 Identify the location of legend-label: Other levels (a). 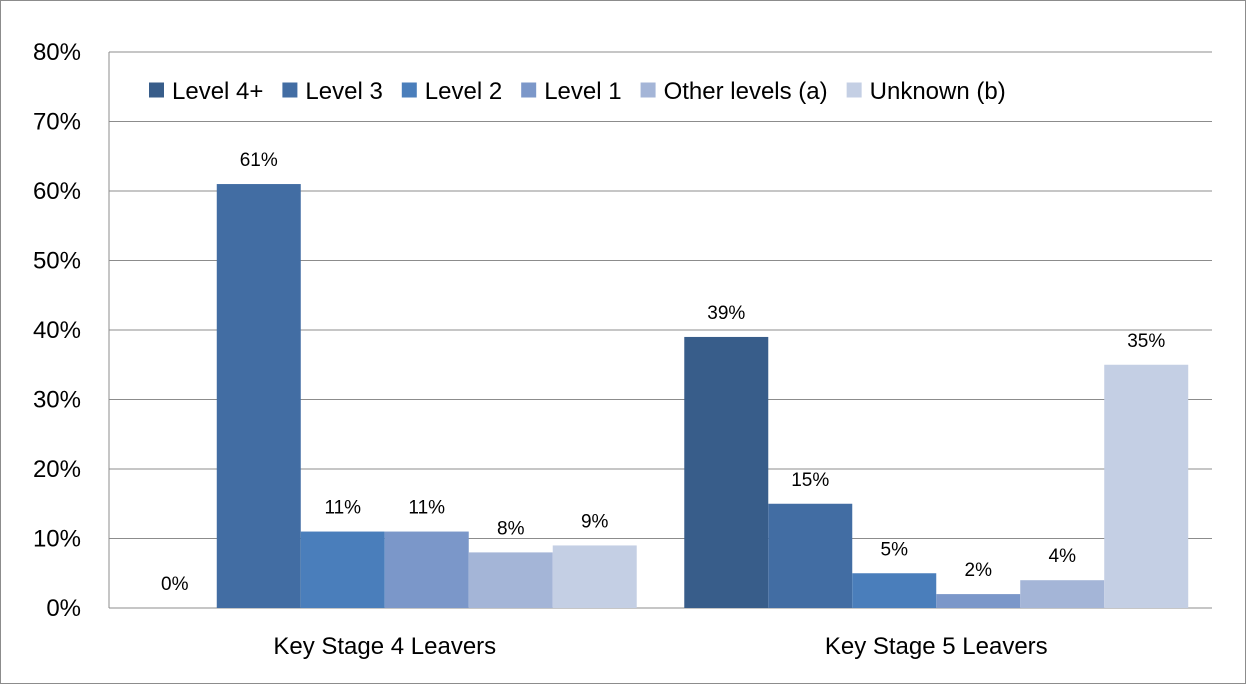
(746, 91).